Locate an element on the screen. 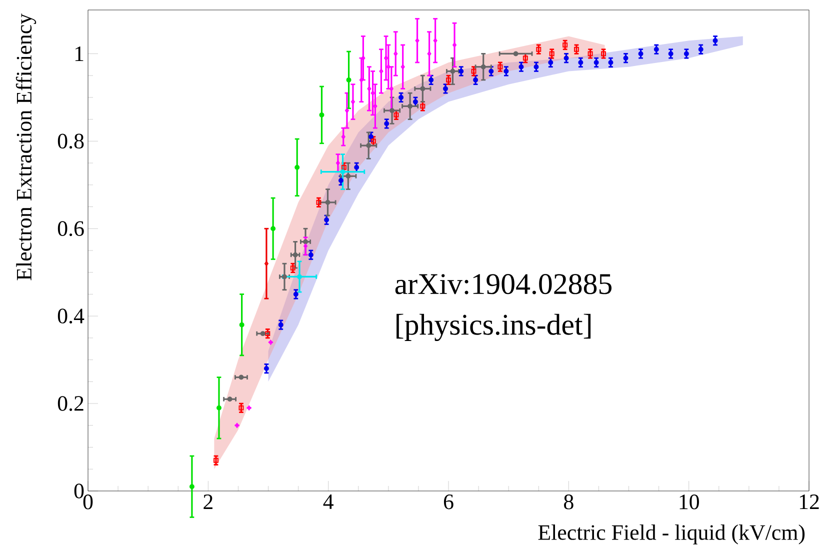 The height and width of the screenshot is (550, 831). x-tick-label: 2 is located at coordinates (208, 502).